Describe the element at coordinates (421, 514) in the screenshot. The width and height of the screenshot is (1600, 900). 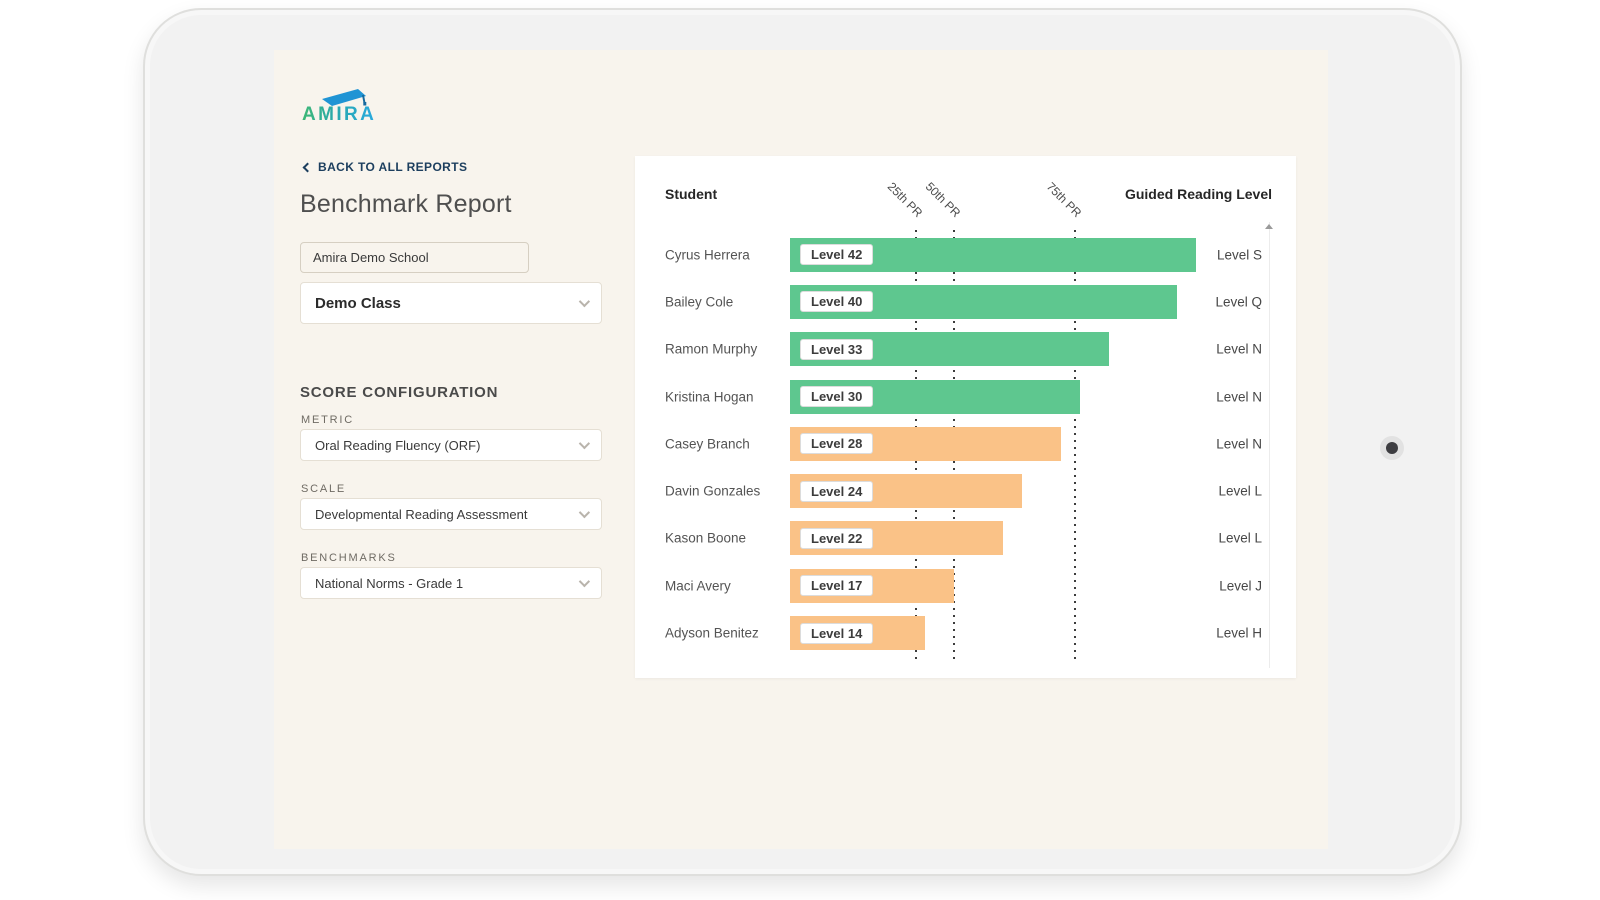
I see `scale-select-value: Developmental Reading Assessment` at that location.